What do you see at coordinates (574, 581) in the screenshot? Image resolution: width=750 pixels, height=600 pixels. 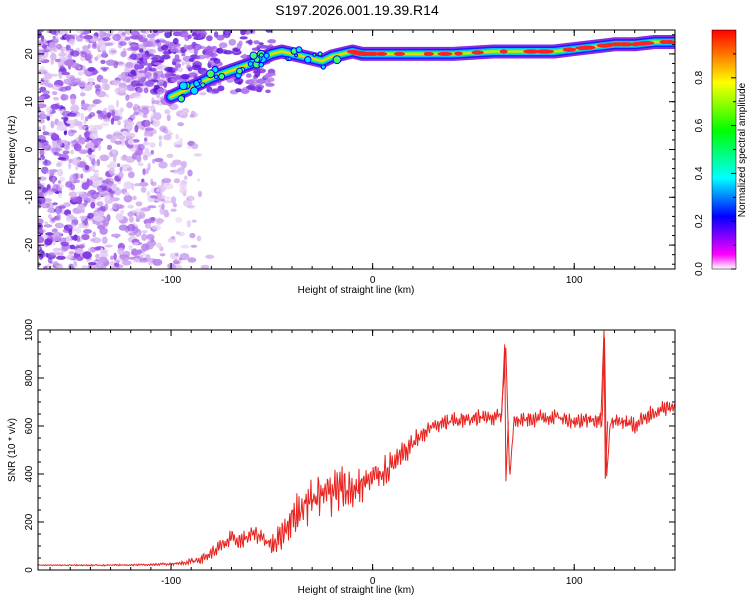 I see `snr-x-tick-label: 100` at bounding box center [574, 581].